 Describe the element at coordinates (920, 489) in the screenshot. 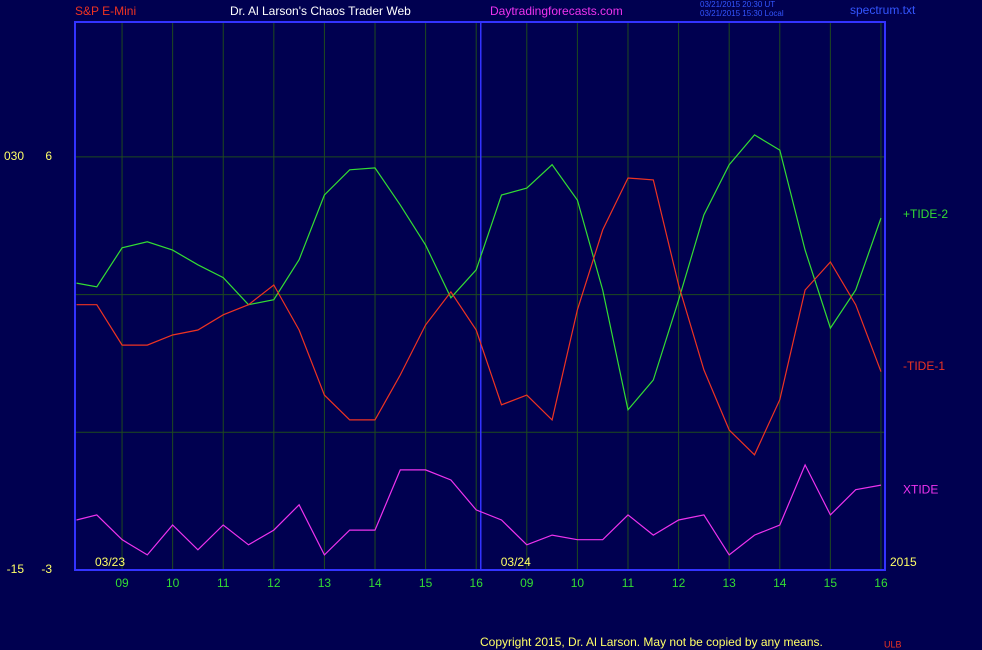

I see `legend-label: XTIDE` at that location.